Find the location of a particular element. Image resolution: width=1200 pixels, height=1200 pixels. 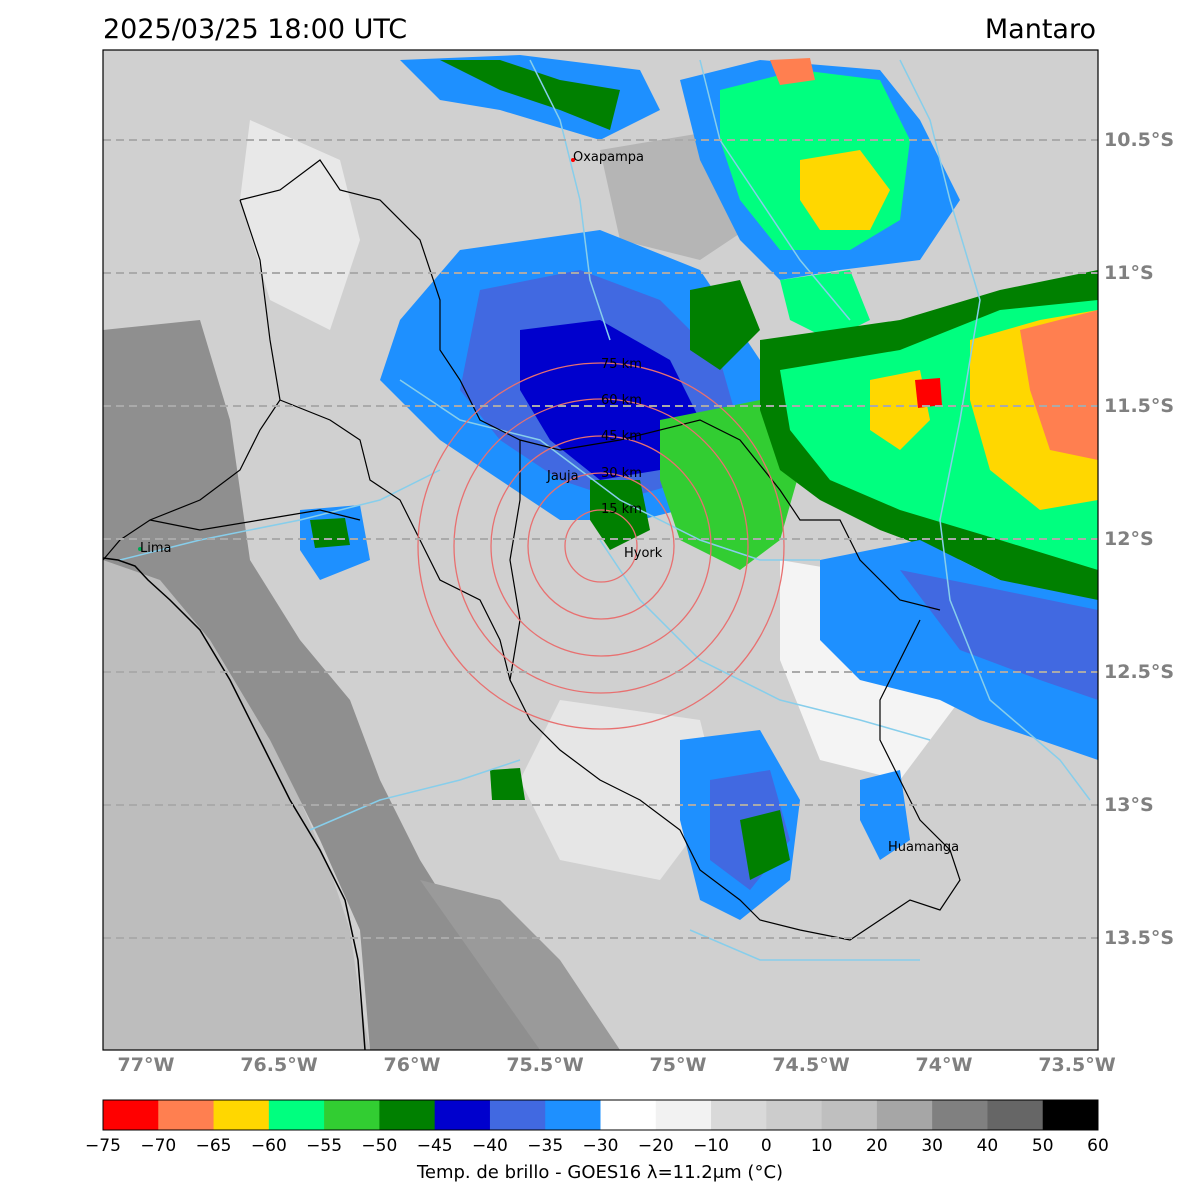

lat-label-11s: 11°S is located at coordinates (1129, 273).